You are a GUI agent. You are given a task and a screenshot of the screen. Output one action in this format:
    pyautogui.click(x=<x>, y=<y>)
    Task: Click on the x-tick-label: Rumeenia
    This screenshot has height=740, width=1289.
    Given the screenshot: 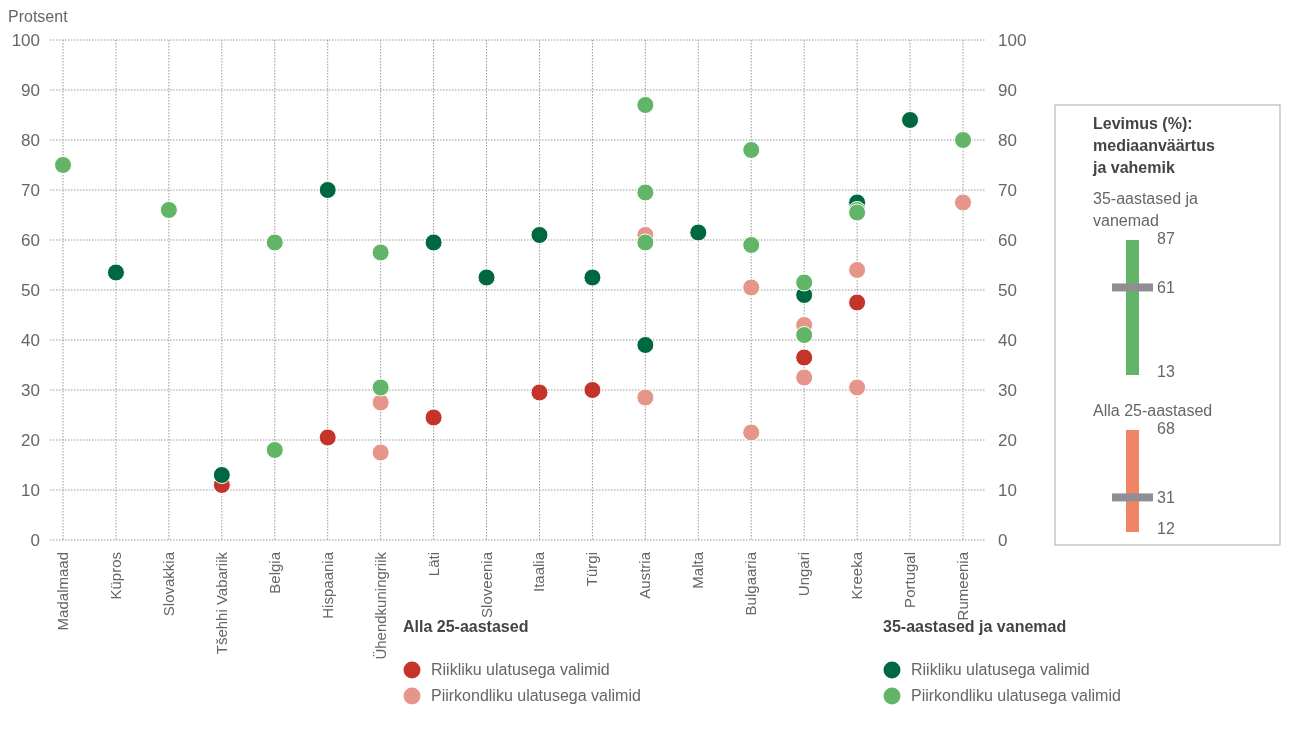 What is the action you would take?
    pyautogui.click(x=962, y=586)
    